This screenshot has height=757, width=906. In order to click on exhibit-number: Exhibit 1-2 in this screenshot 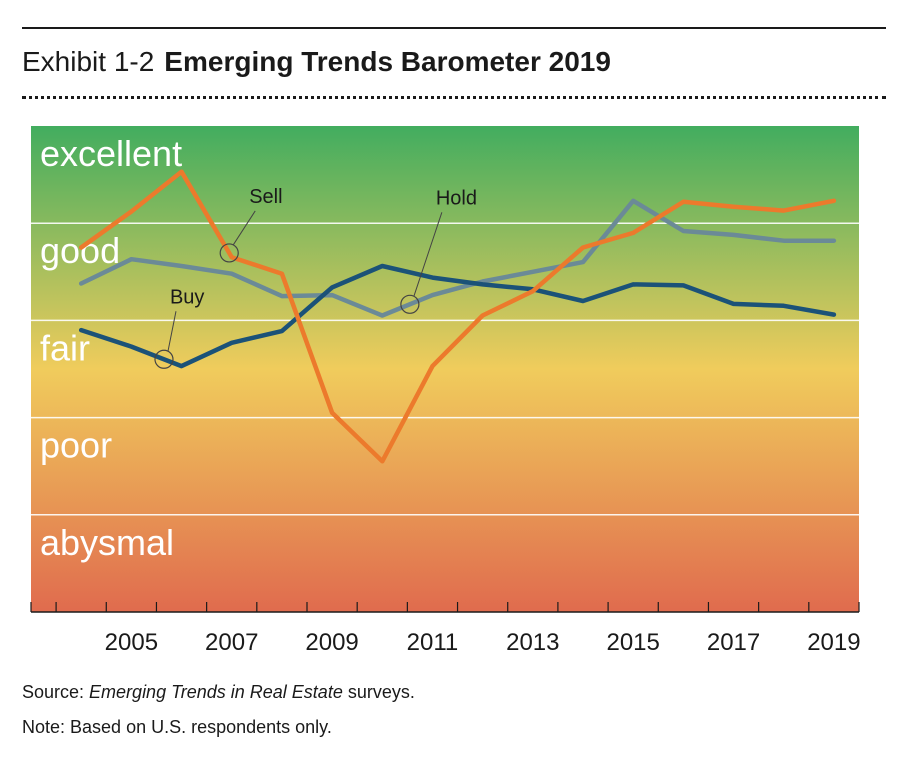, I will do `click(88, 61)`.